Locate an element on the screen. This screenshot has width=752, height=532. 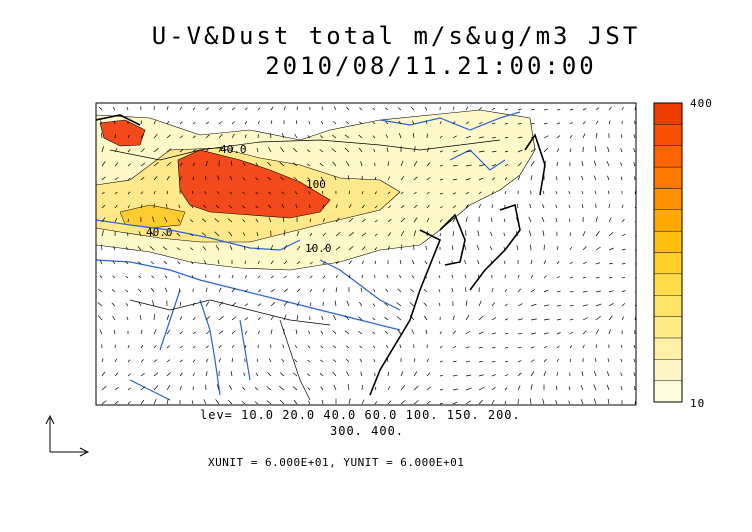
chart-title-line2: 2010/08/11.21:00:00 is located at coordinates (431, 66).